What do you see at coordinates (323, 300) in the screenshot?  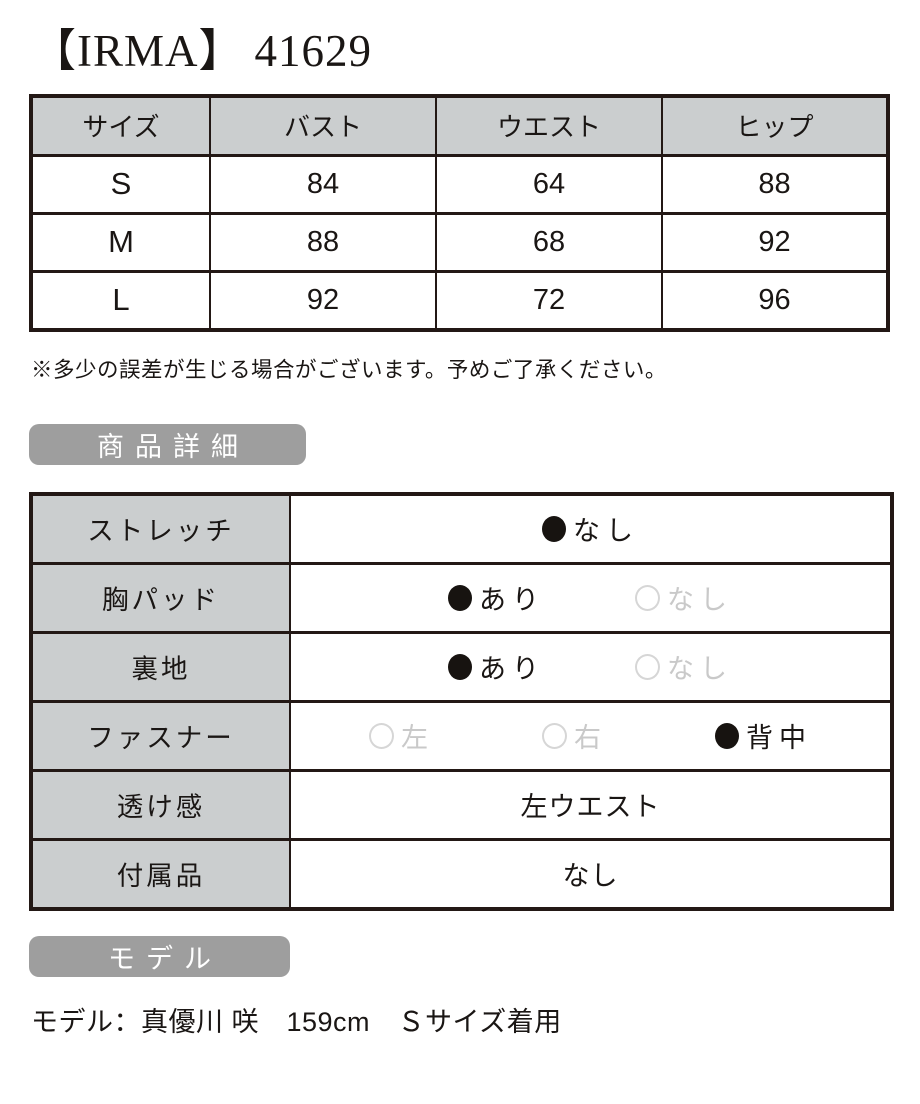 I see `bust-cell: 92` at bounding box center [323, 300].